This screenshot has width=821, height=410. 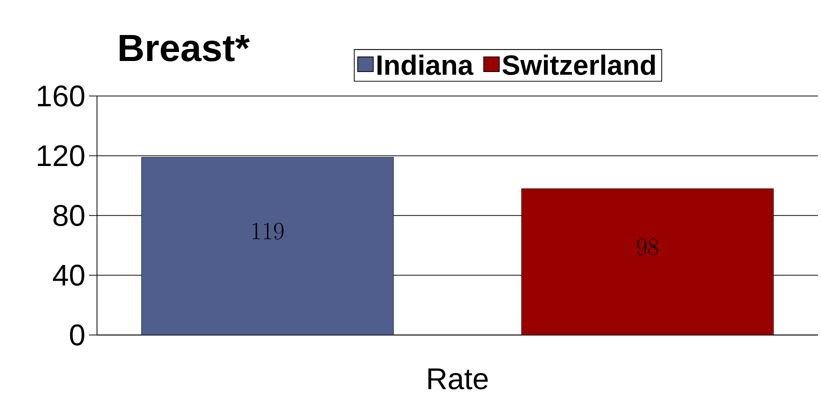 I want to click on y-tick-label: 40, so click(x=68, y=275).